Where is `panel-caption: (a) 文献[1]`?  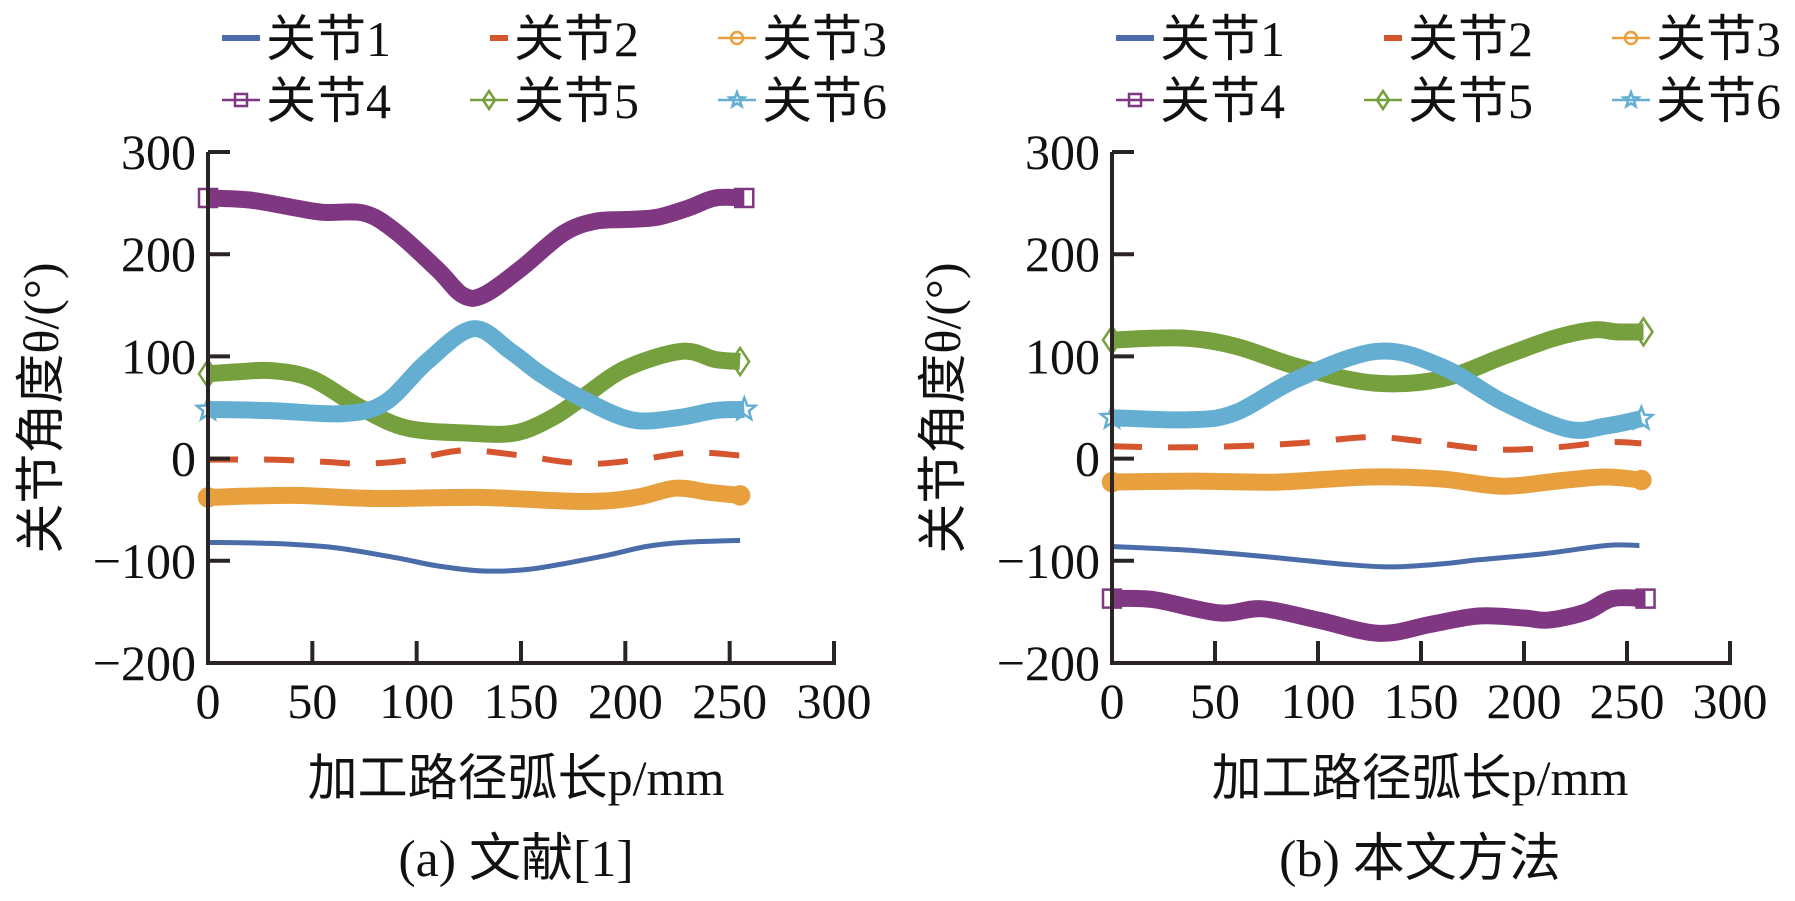
panel-caption: (a) 文献[1] is located at coordinates (515, 859).